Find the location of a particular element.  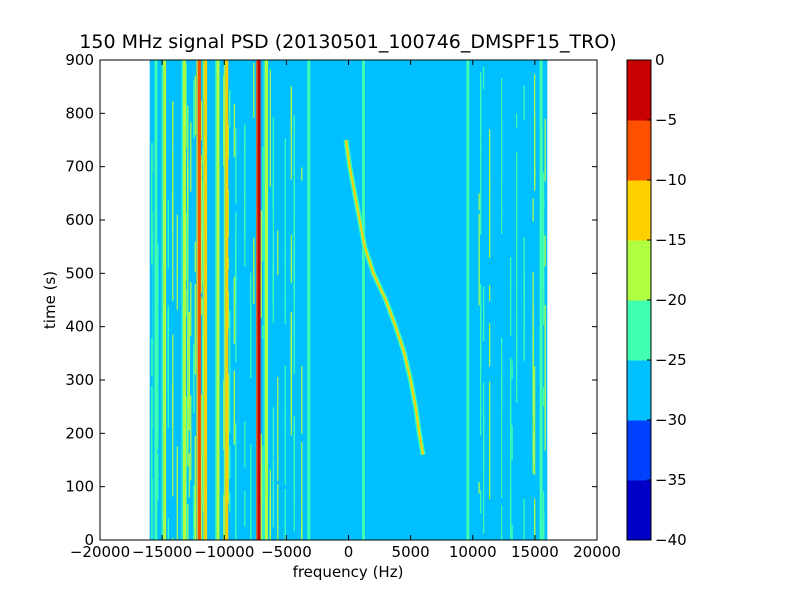

x-tick-label: 0 is located at coordinates (349, 552).